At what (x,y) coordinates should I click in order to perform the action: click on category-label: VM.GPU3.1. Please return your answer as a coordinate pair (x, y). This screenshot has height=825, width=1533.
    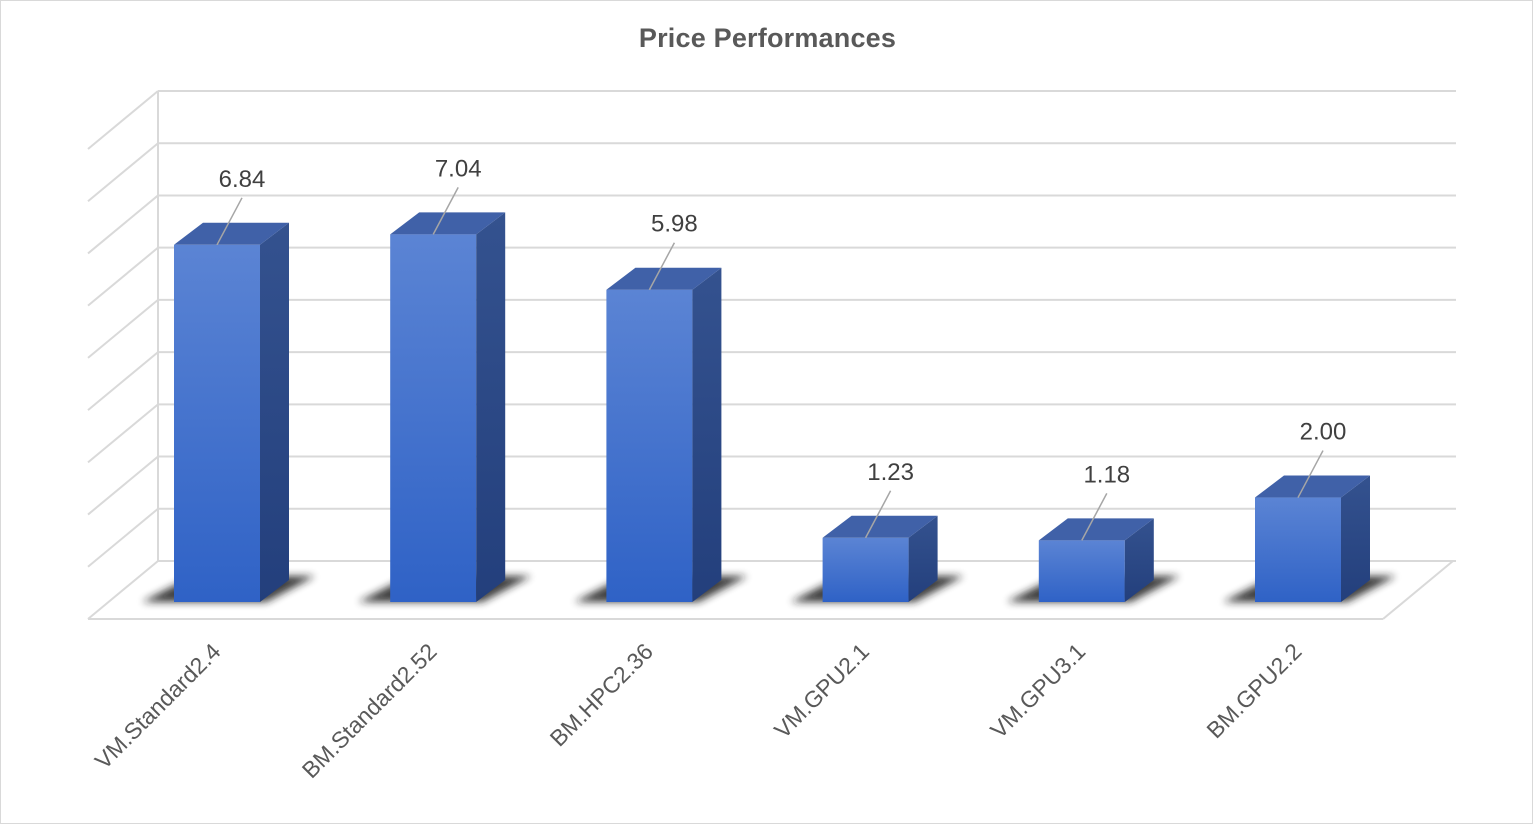
    Looking at the image, I should click on (1037, 690).